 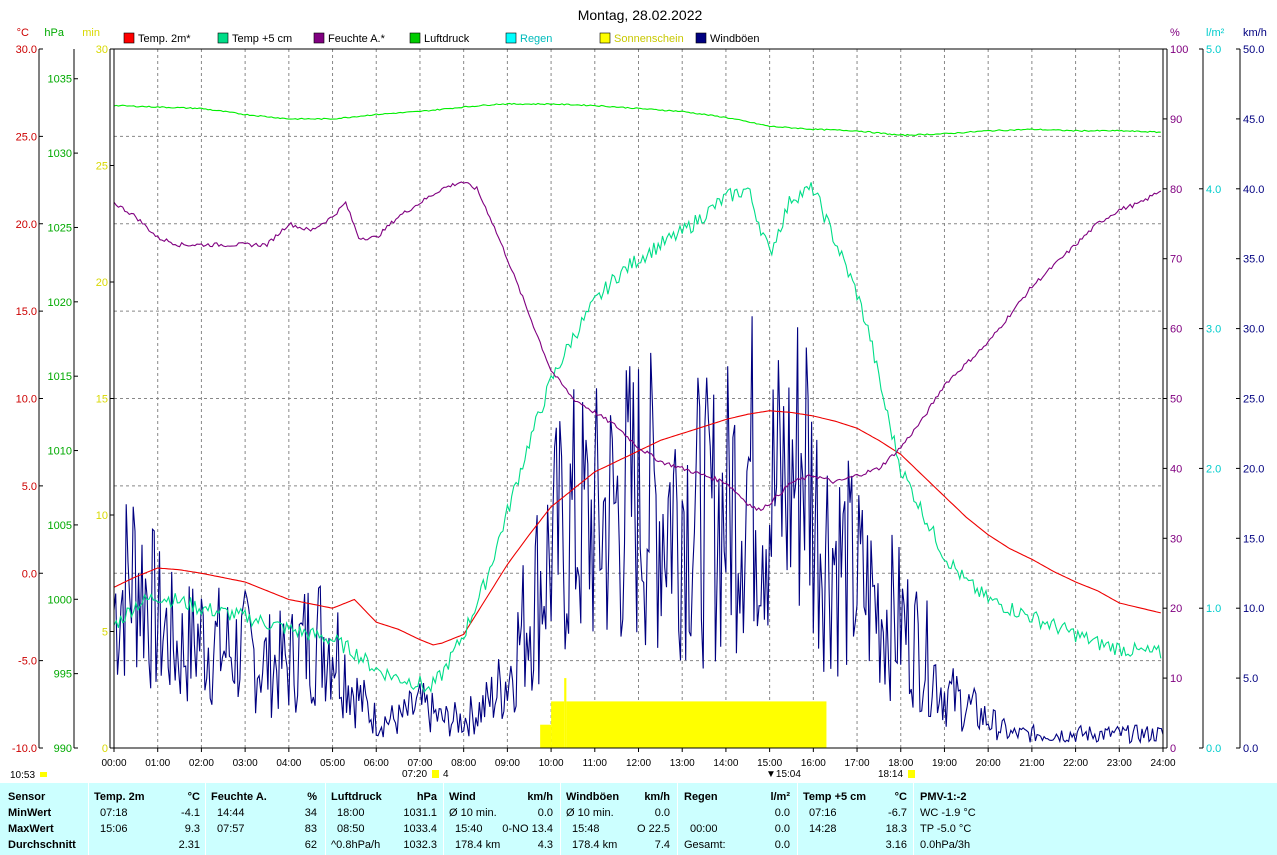 What do you see at coordinates (1253, 190) in the screenshot?
I see `wind_kmh-tick-label: 40.0` at bounding box center [1253, 190].